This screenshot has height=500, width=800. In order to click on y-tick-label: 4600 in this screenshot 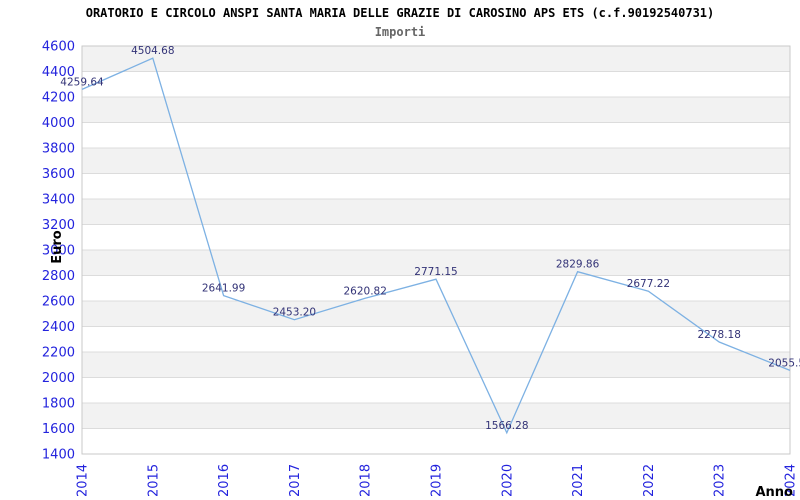, I will do `click(58, 47)`.